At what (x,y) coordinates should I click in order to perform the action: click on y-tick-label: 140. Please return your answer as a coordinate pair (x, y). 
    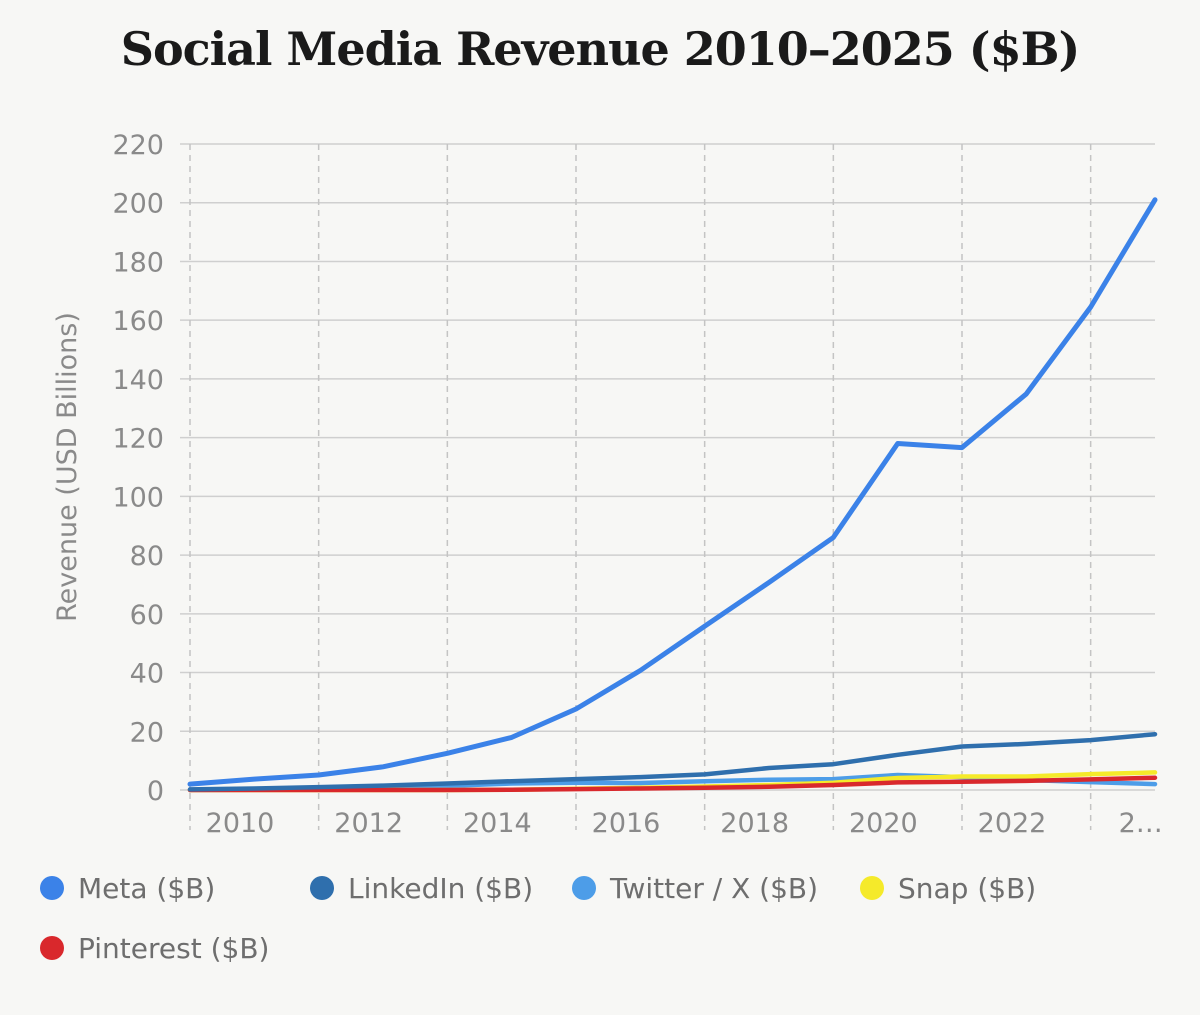
    Looking at the image, I should click on (138, 380).